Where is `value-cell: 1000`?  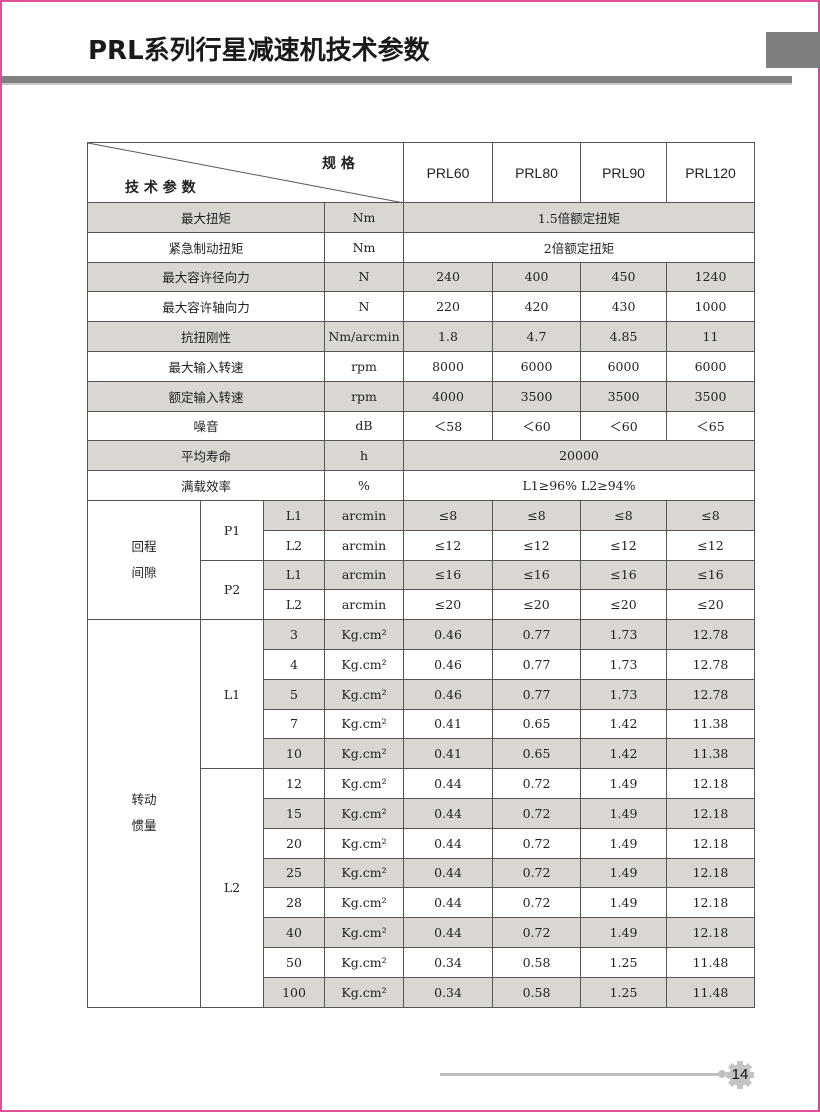 value-cell: 1000 is located at coordinates (710, 307).